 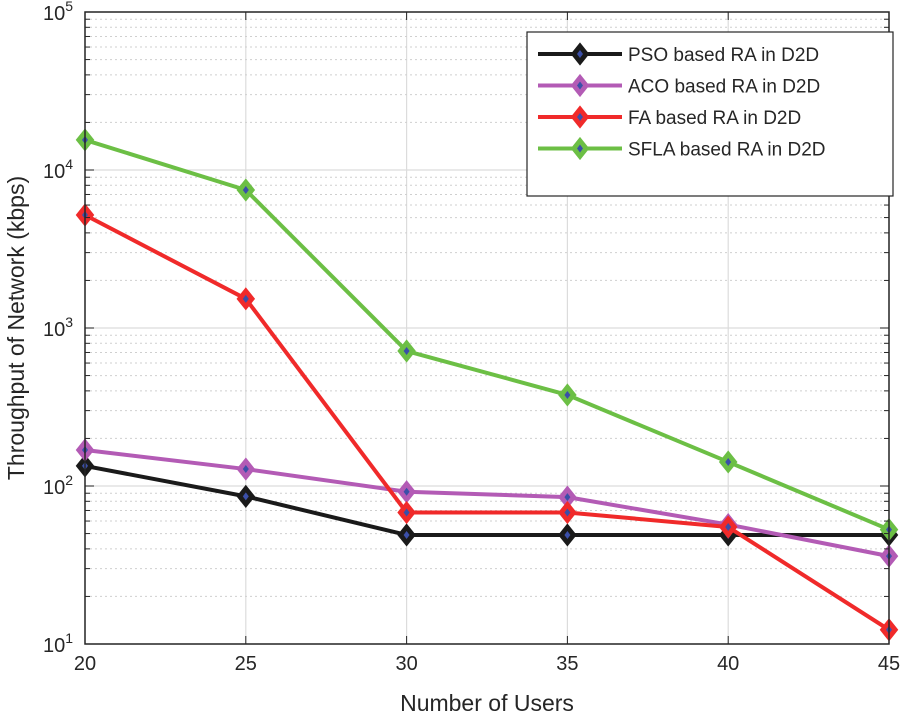 I want to click on legend-label: SFLA based RA in D2D, so click(x=727, y=150).